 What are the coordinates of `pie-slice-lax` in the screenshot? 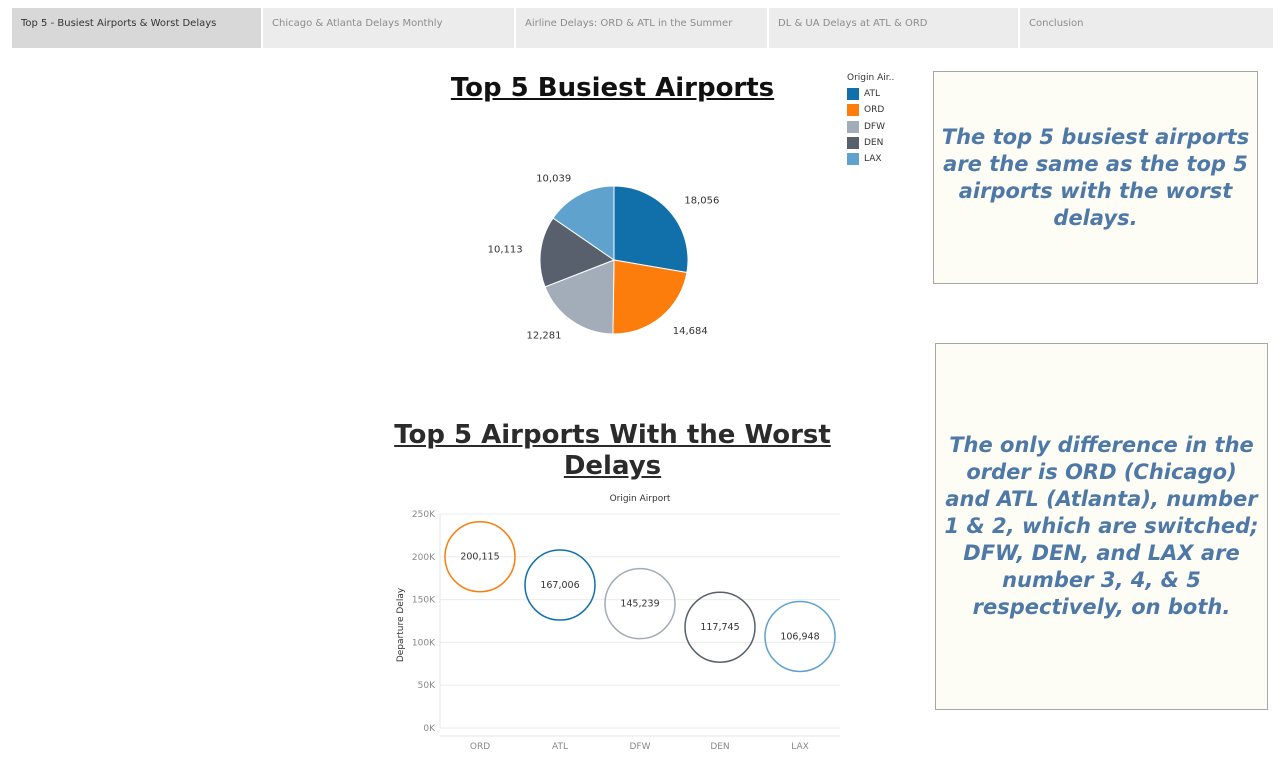 It's located at (583, 223).